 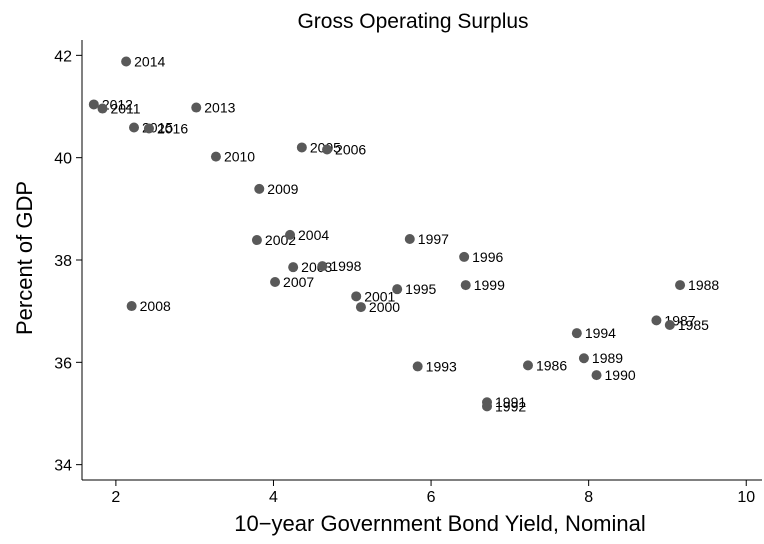 I want to click on point-label: 1988, so click(x=703, y=285).